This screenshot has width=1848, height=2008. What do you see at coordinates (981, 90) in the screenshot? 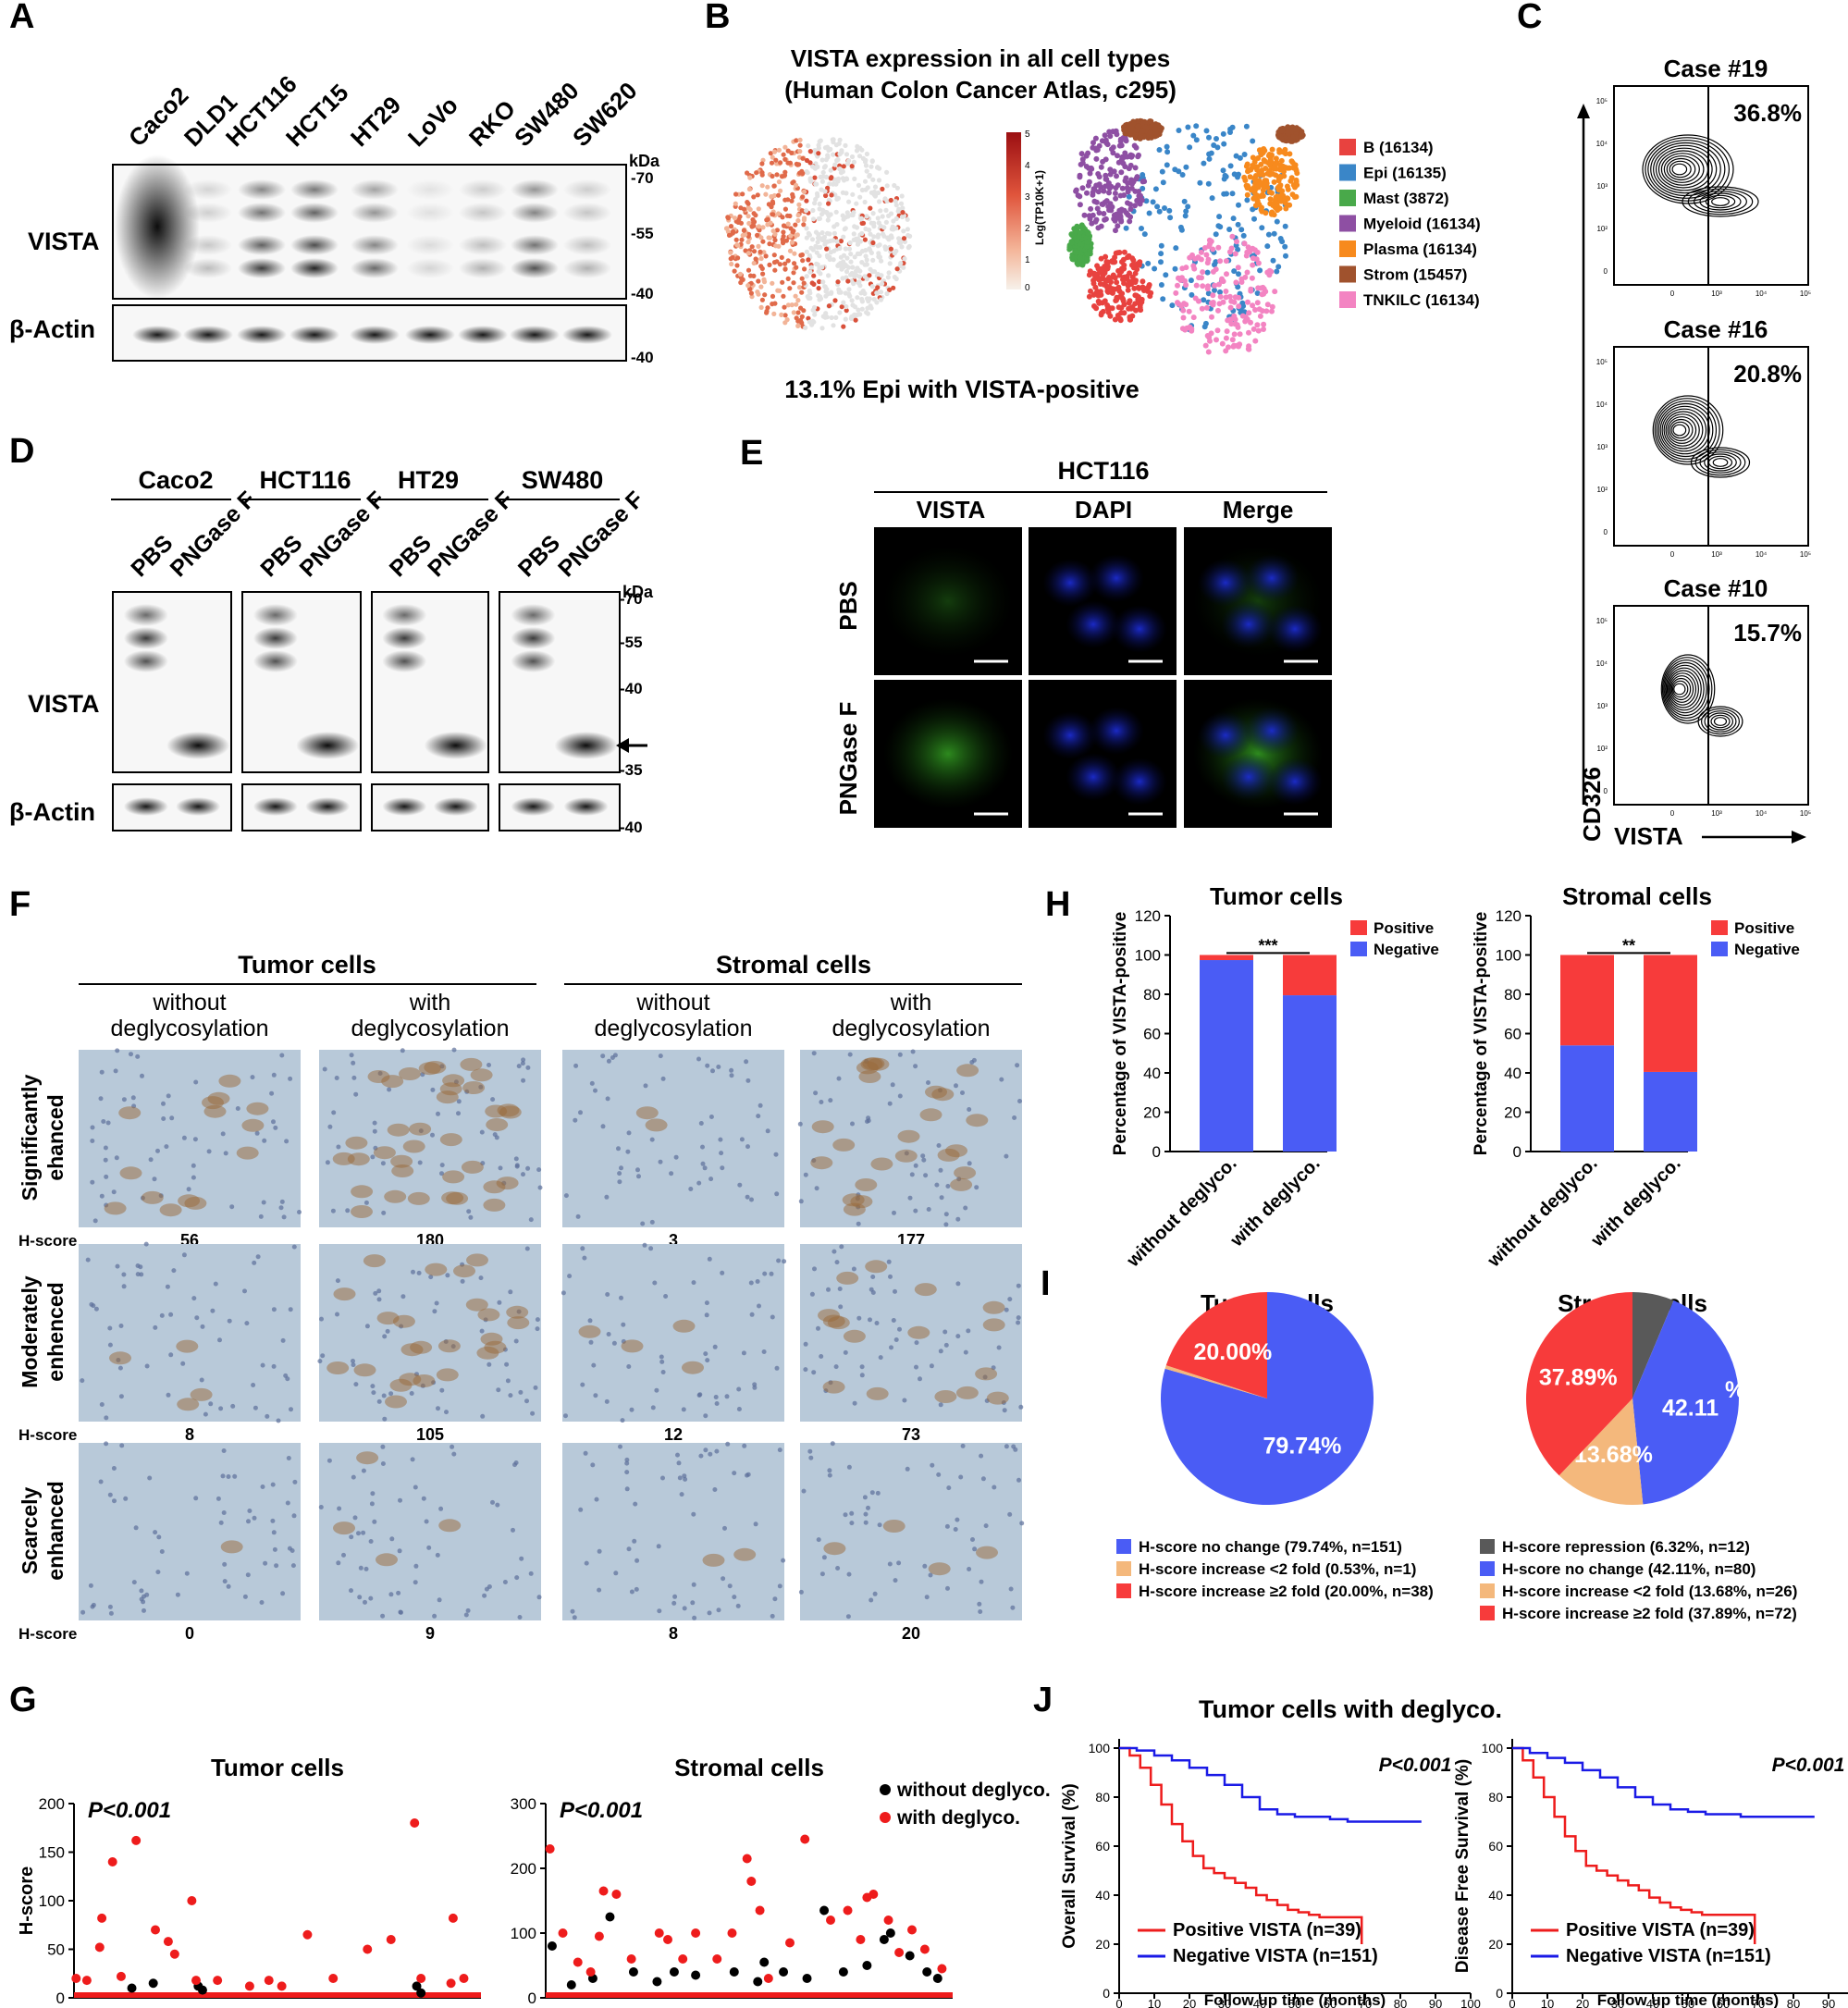
I see `b-title-2: (Human Colon Cancer Atlas, c295)` at bounding box center [981, 90].